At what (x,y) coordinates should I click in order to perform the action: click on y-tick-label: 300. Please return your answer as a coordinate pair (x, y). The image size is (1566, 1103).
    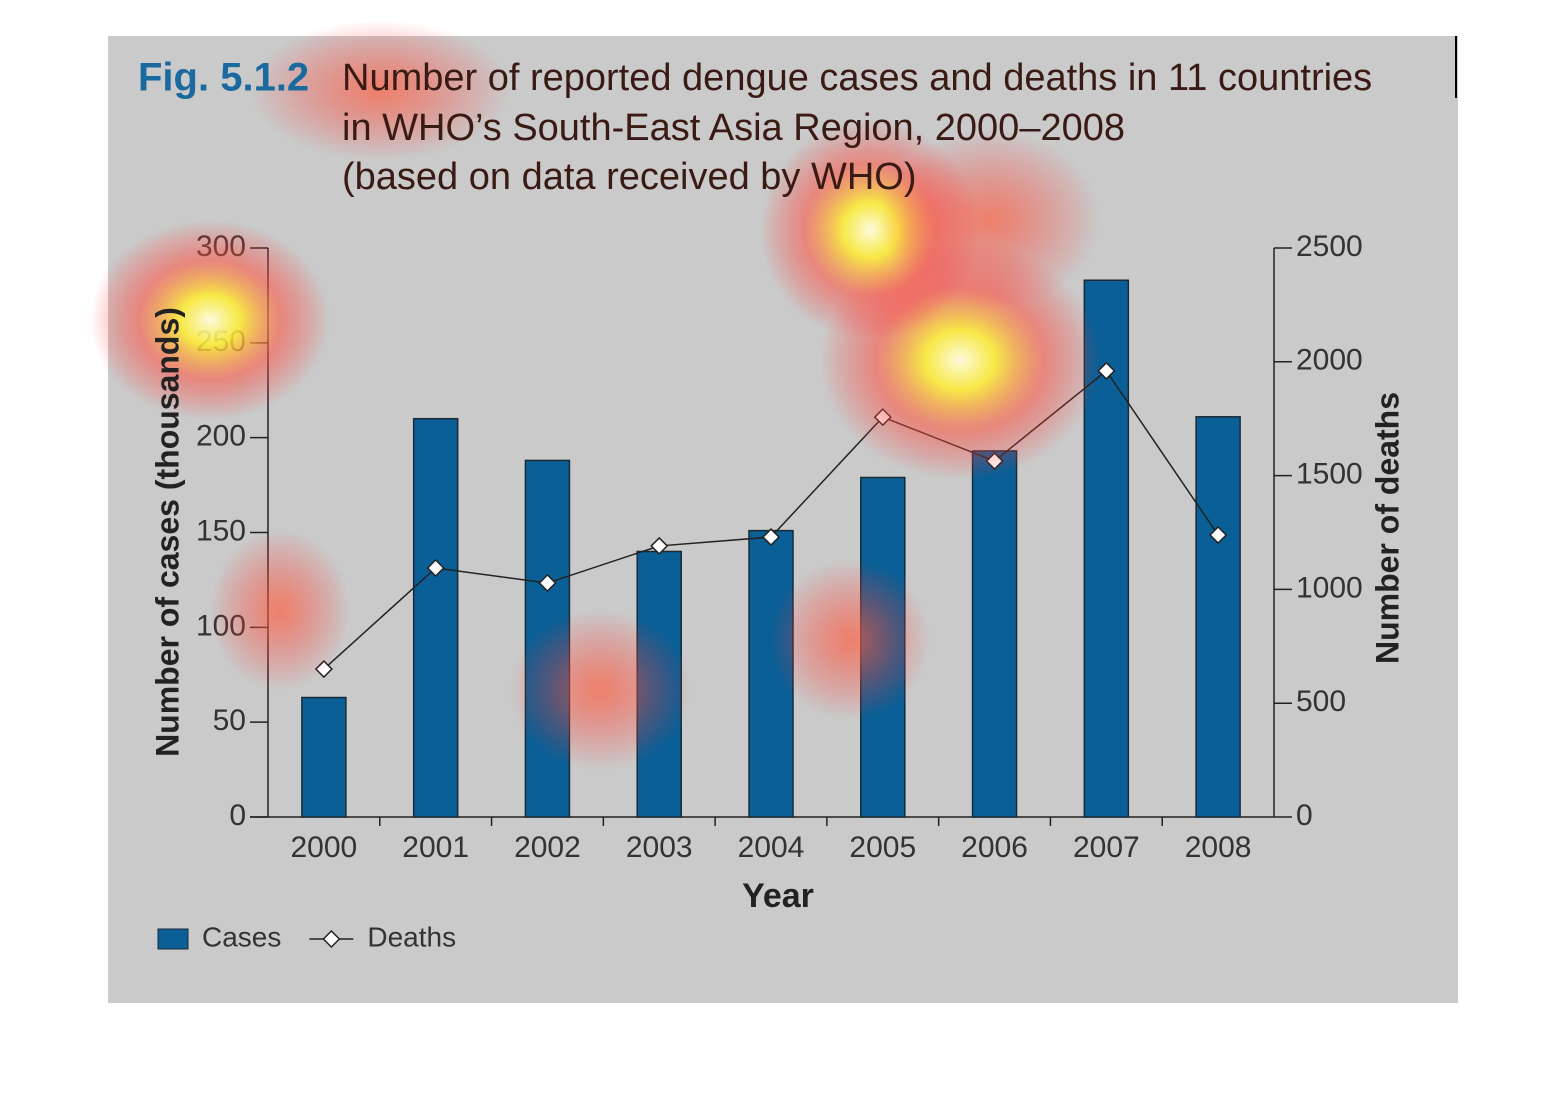
    Looking at the image, I should click on (221, 246).